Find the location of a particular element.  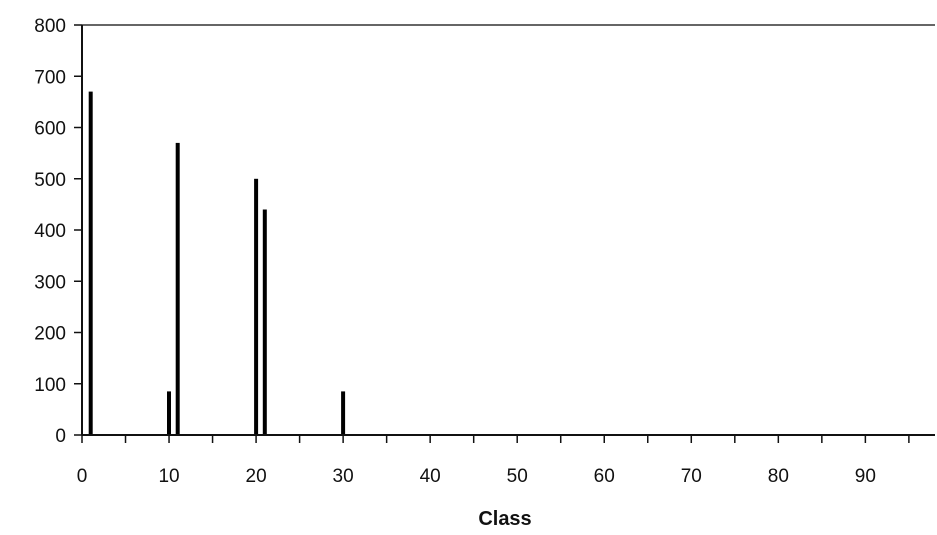

y-tick-label-0: 0 is located at coordinates (60, 436).